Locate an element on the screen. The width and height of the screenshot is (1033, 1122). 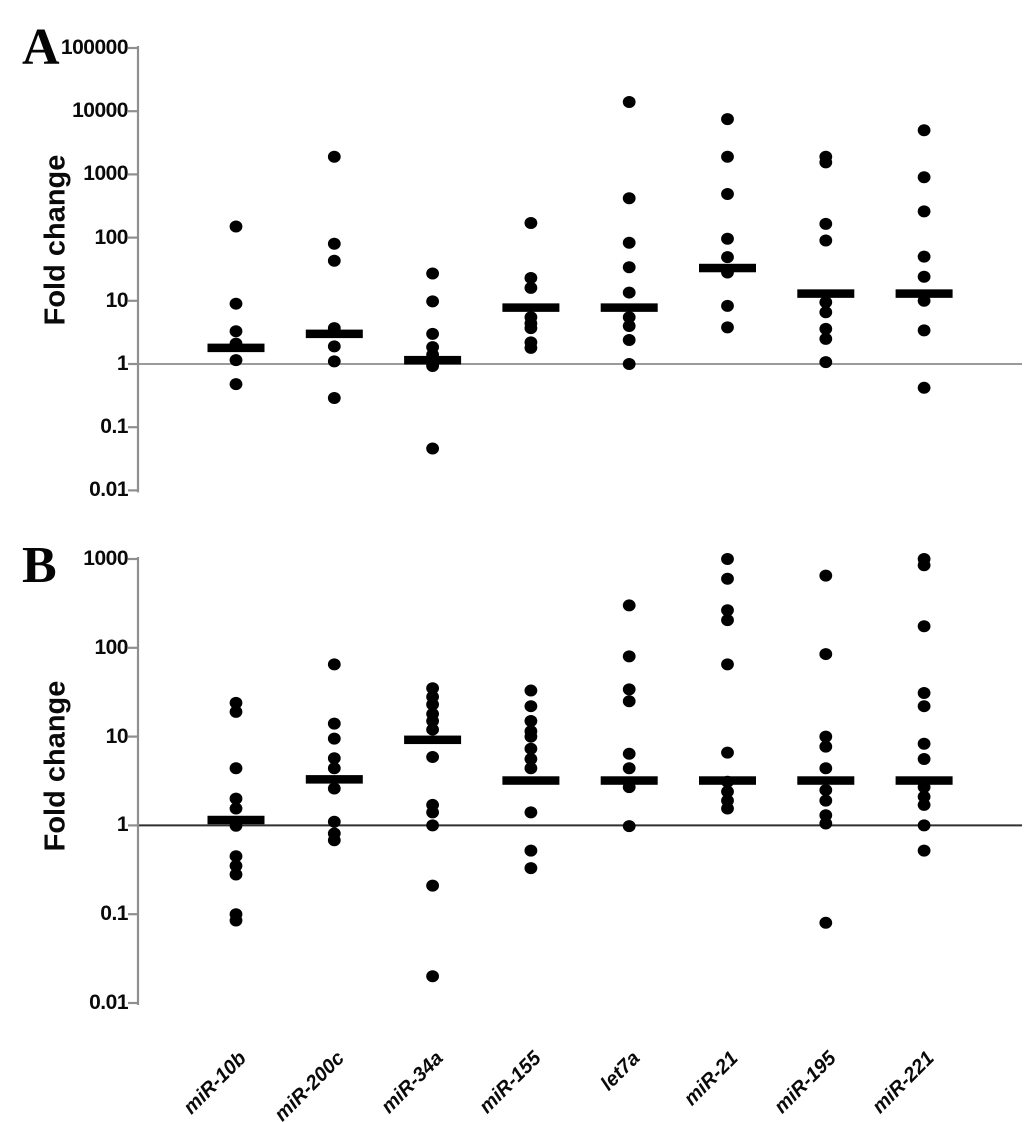
y-axis-tick-label: 1000 is located at coordinates (105, 558).